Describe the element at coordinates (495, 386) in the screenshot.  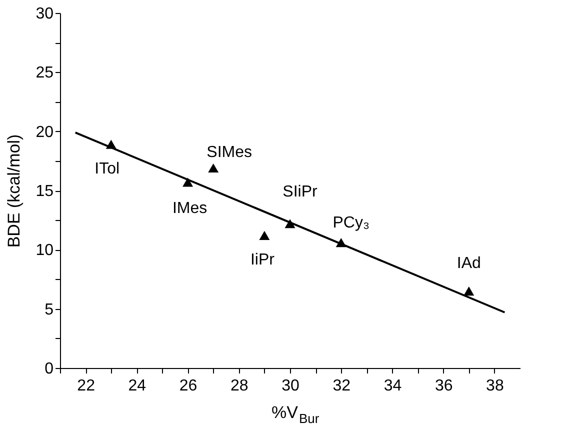
I see `x-tick-label: 38` at that location.